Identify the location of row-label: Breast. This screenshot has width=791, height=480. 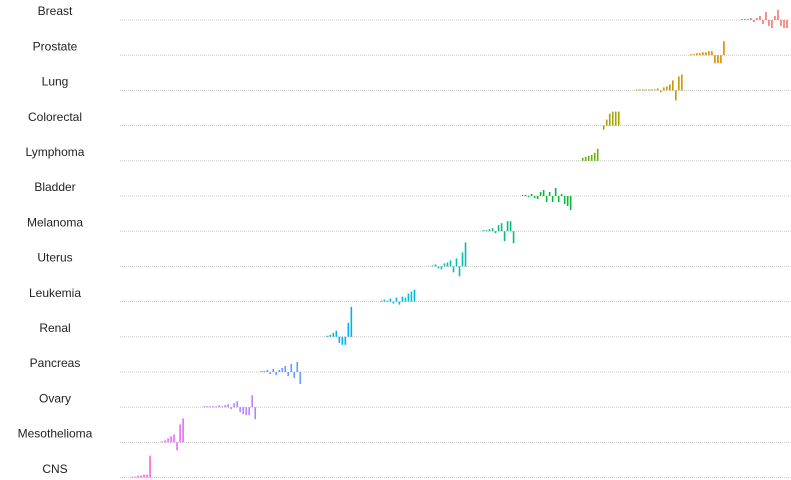
(55, 11).